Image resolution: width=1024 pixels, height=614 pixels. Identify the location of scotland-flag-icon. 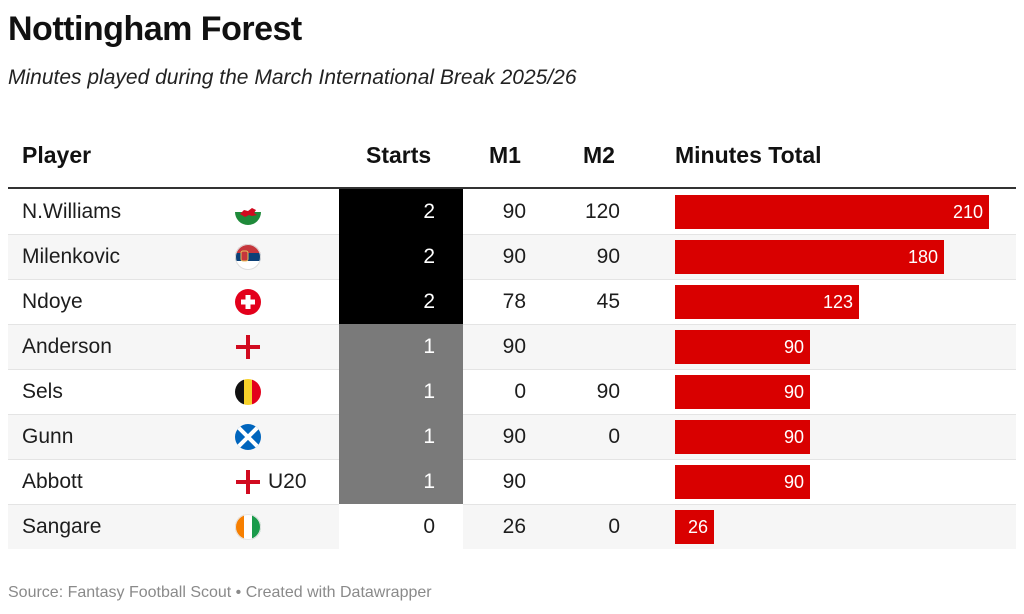
(248, 437).